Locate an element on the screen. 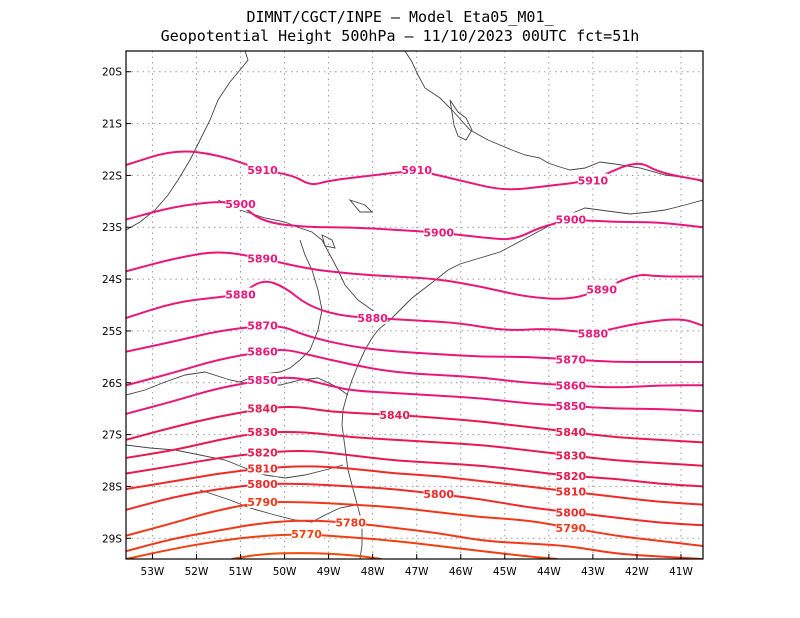  state-border-center is located at coordinates (301, 259).